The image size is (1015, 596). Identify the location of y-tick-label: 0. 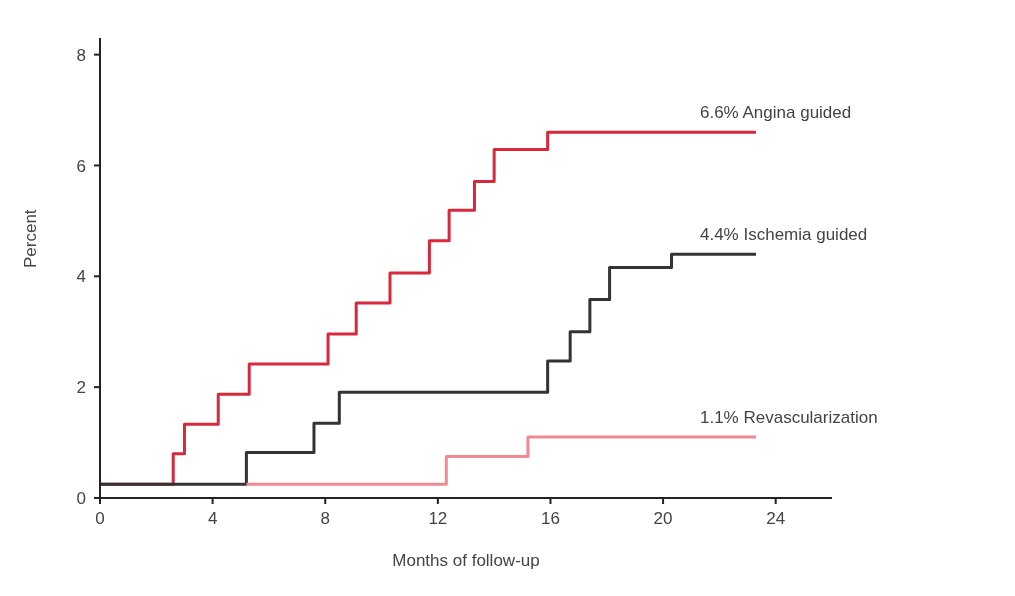
(81, 499).